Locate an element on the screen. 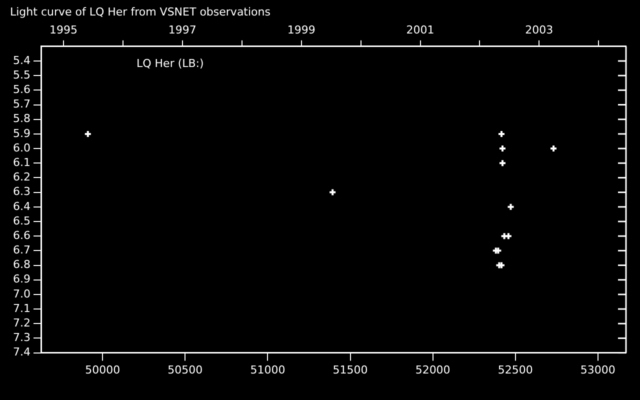 The width and height of the screenshot is (640, 400). x2-tick-label: 1999 is located at coordinates (301, 30).